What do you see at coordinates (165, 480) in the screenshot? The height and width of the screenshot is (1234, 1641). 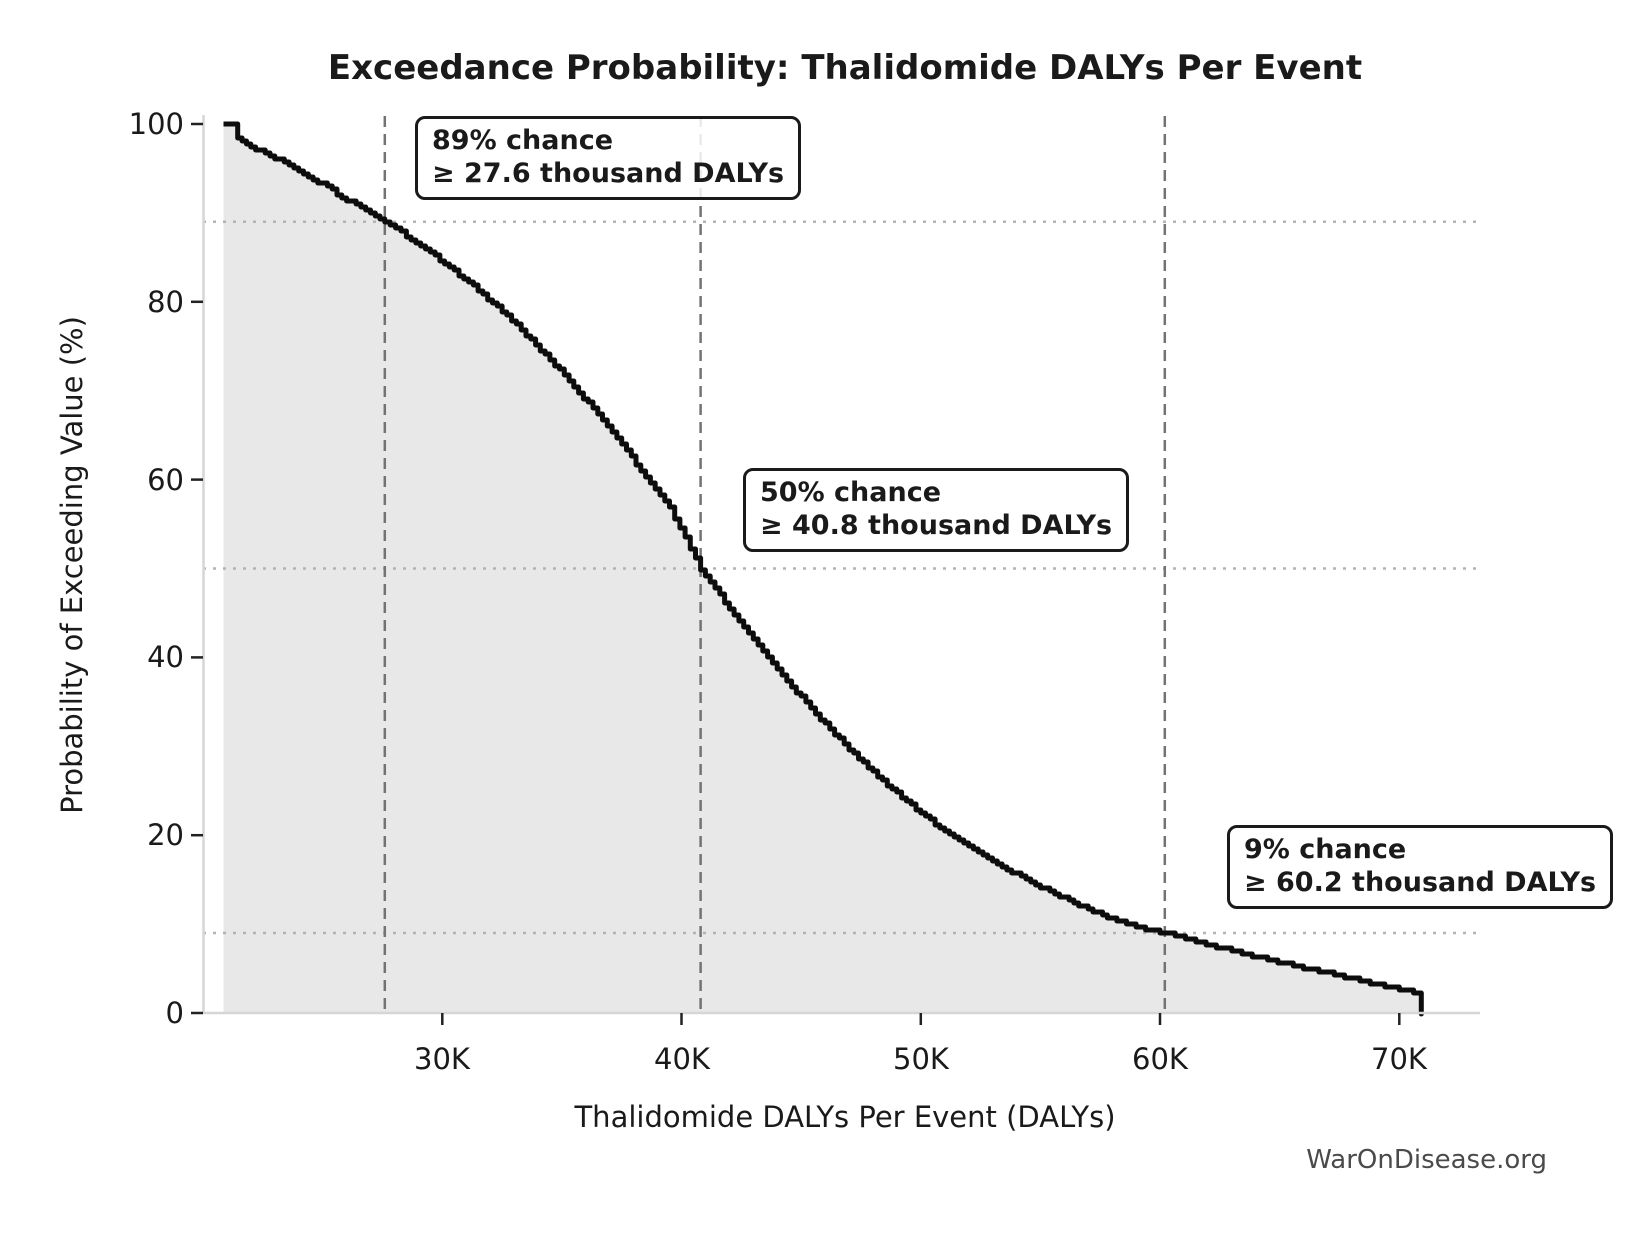 I see `y-tick-label-60: 60` at bounding box center [165, 480].